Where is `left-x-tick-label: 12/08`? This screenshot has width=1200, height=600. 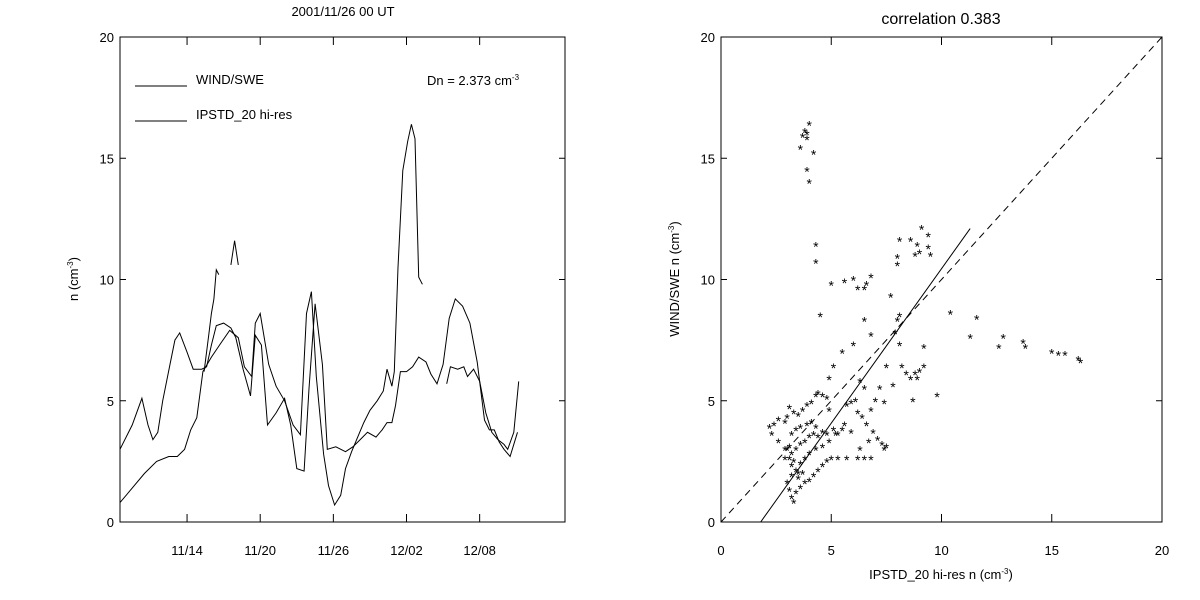 left-x-tick-label: 12/08 is located at coordinates (479, 550).